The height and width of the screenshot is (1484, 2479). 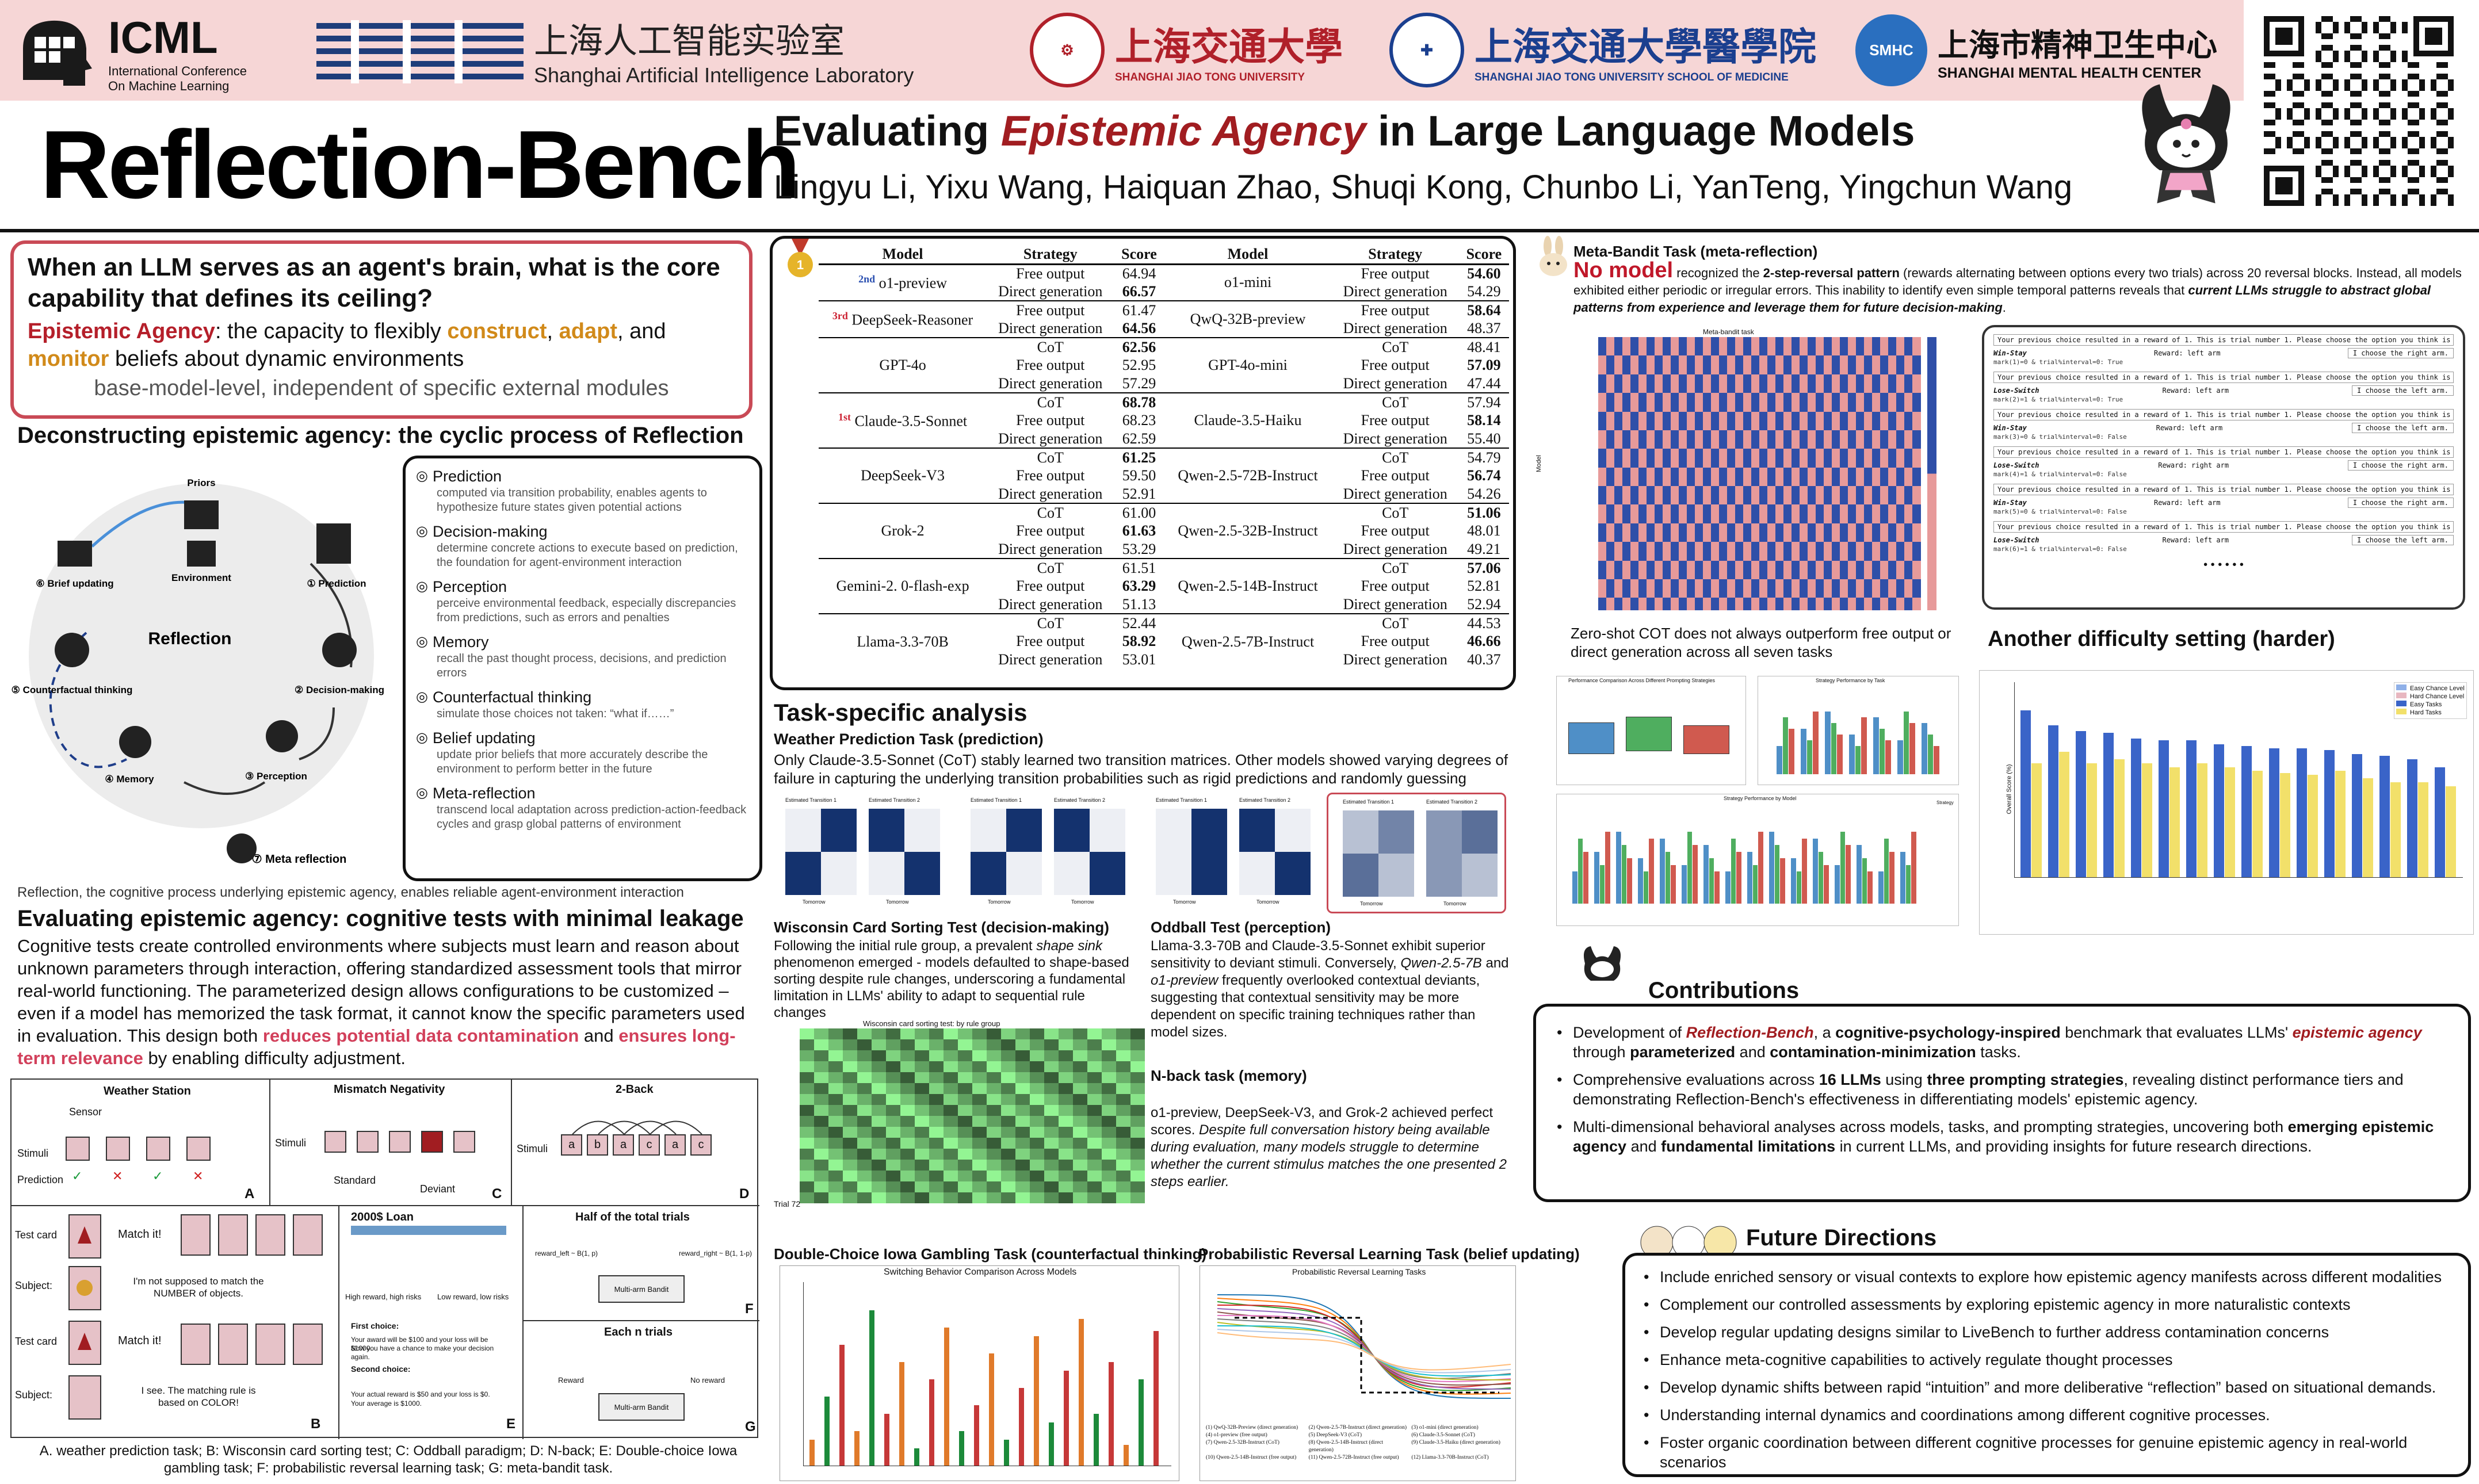 I want to click on qr-code, so click(x=2359, y=116).